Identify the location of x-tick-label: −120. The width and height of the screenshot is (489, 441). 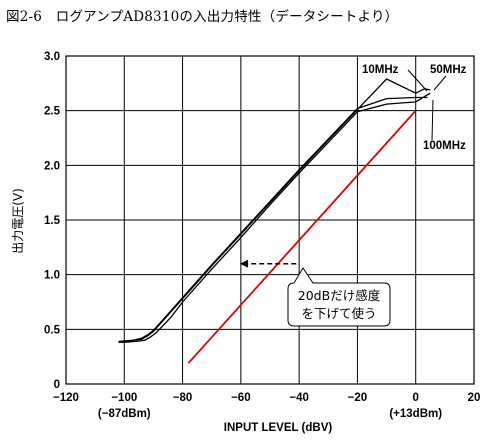
(66, 398).